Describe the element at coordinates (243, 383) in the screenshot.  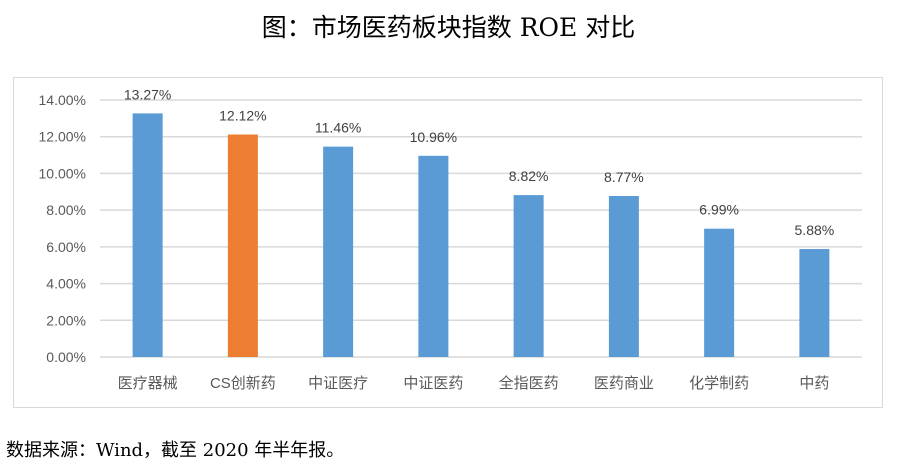
I see `x-tick-label: CS创新药` at that location.